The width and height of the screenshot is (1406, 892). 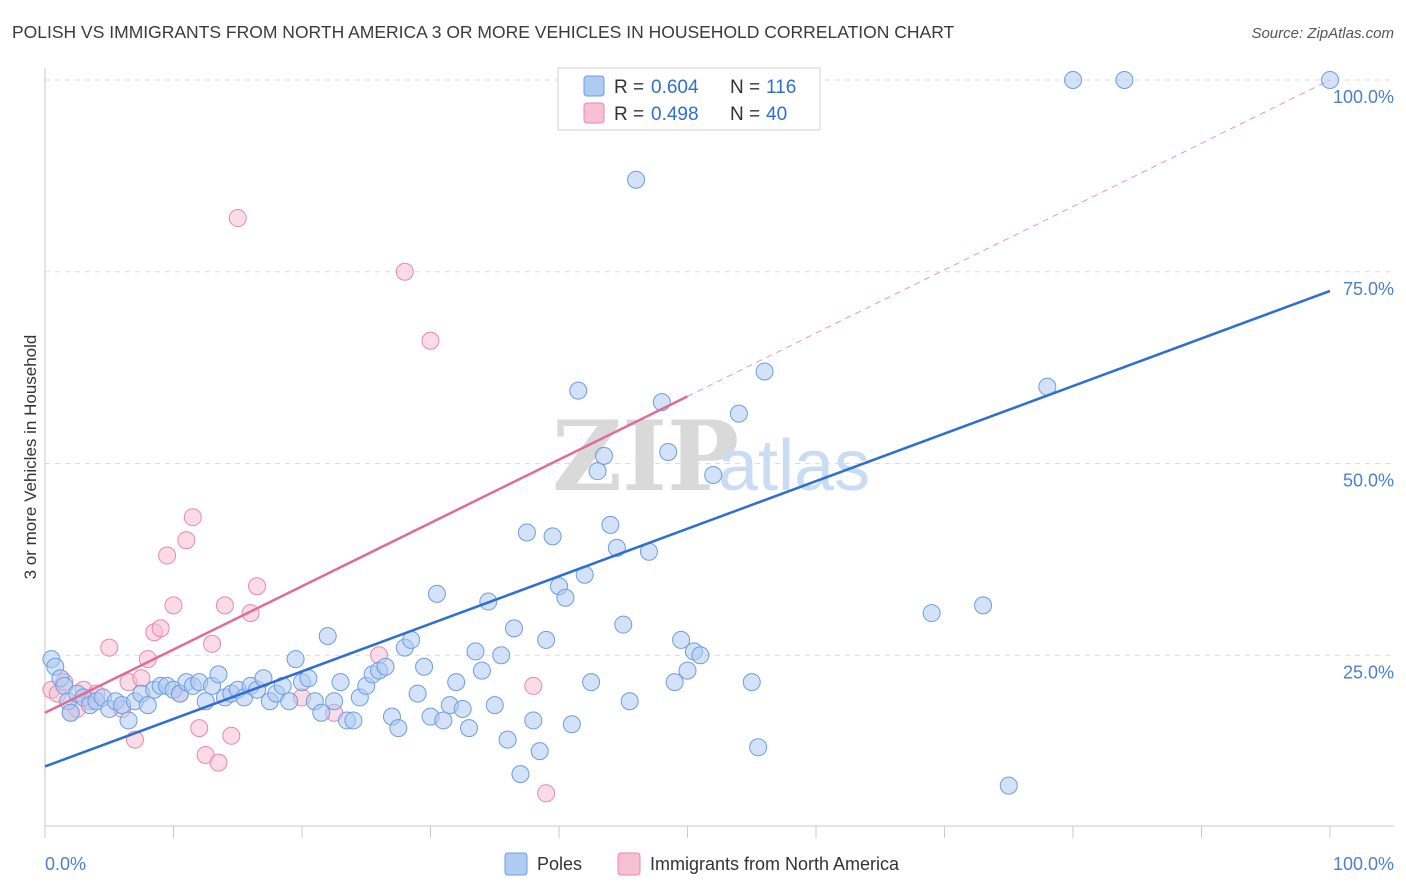 I want to click on legend-imm-r-label: R =, so click(x=629, y=114).